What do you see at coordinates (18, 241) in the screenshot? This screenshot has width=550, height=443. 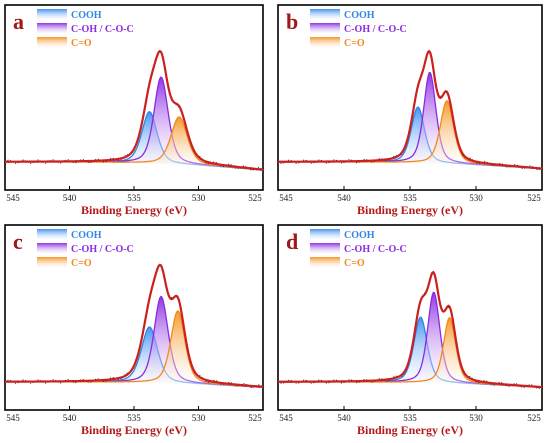 I see `panel-letter: c` at bounding box center [18, 241].